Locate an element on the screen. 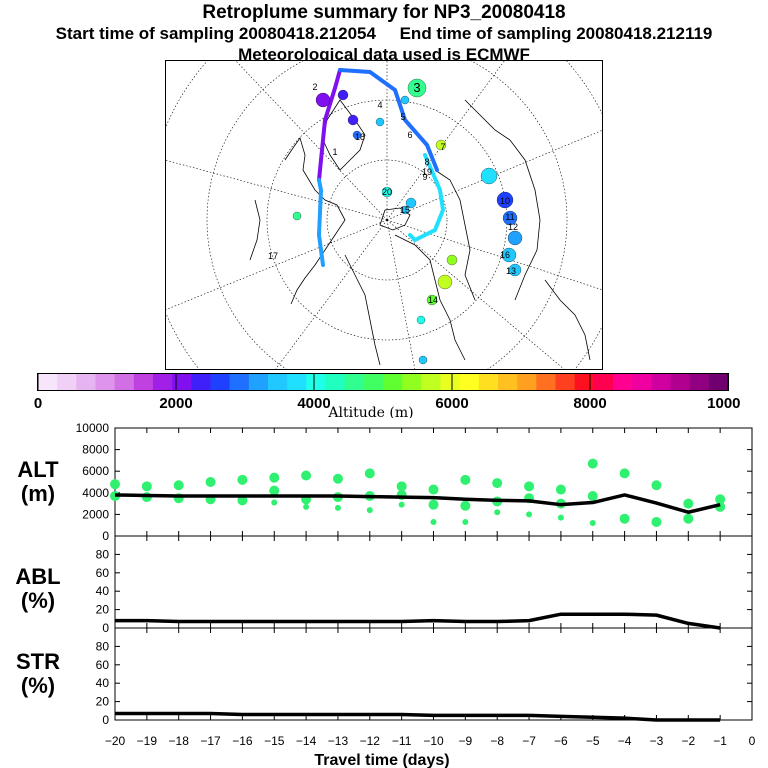 The height and width of the screenshot is (768, 768). x-tick-label: 0 is located at coordinates (752, 741).